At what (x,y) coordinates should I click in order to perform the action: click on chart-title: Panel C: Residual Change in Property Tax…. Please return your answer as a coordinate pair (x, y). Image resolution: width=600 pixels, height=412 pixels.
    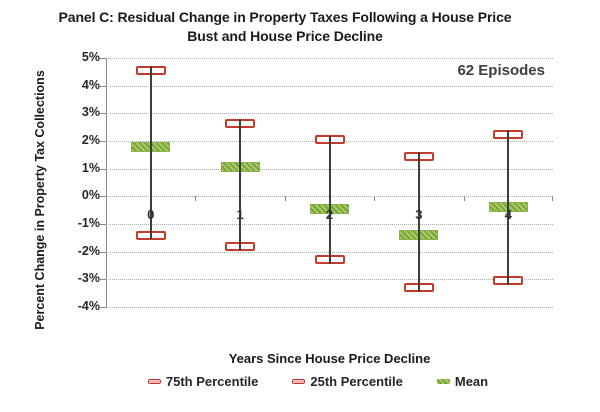
    Looking at the image, I should click on (285, 27).